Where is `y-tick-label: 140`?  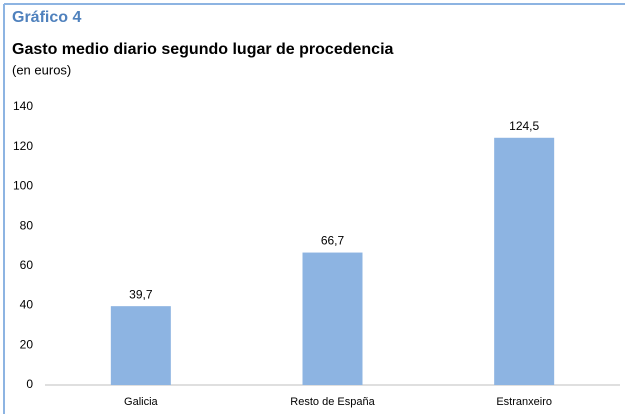
y-tick-label: 140 is located at coordinates (23, 106).